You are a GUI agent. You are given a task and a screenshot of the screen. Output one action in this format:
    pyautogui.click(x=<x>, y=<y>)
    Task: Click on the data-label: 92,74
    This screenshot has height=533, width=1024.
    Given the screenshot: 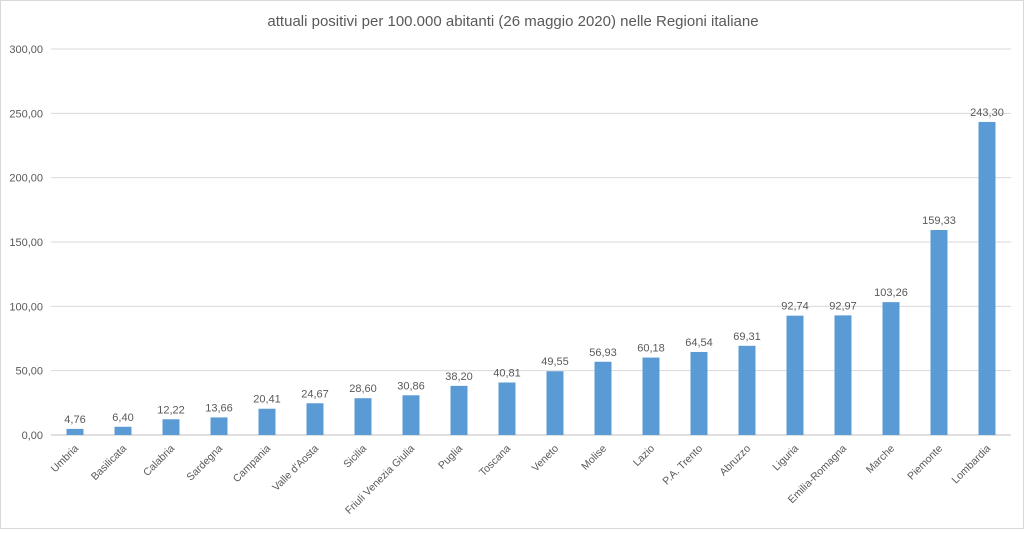 What is the action you would take?
    pyautogui.click(x=795, y=307)
    